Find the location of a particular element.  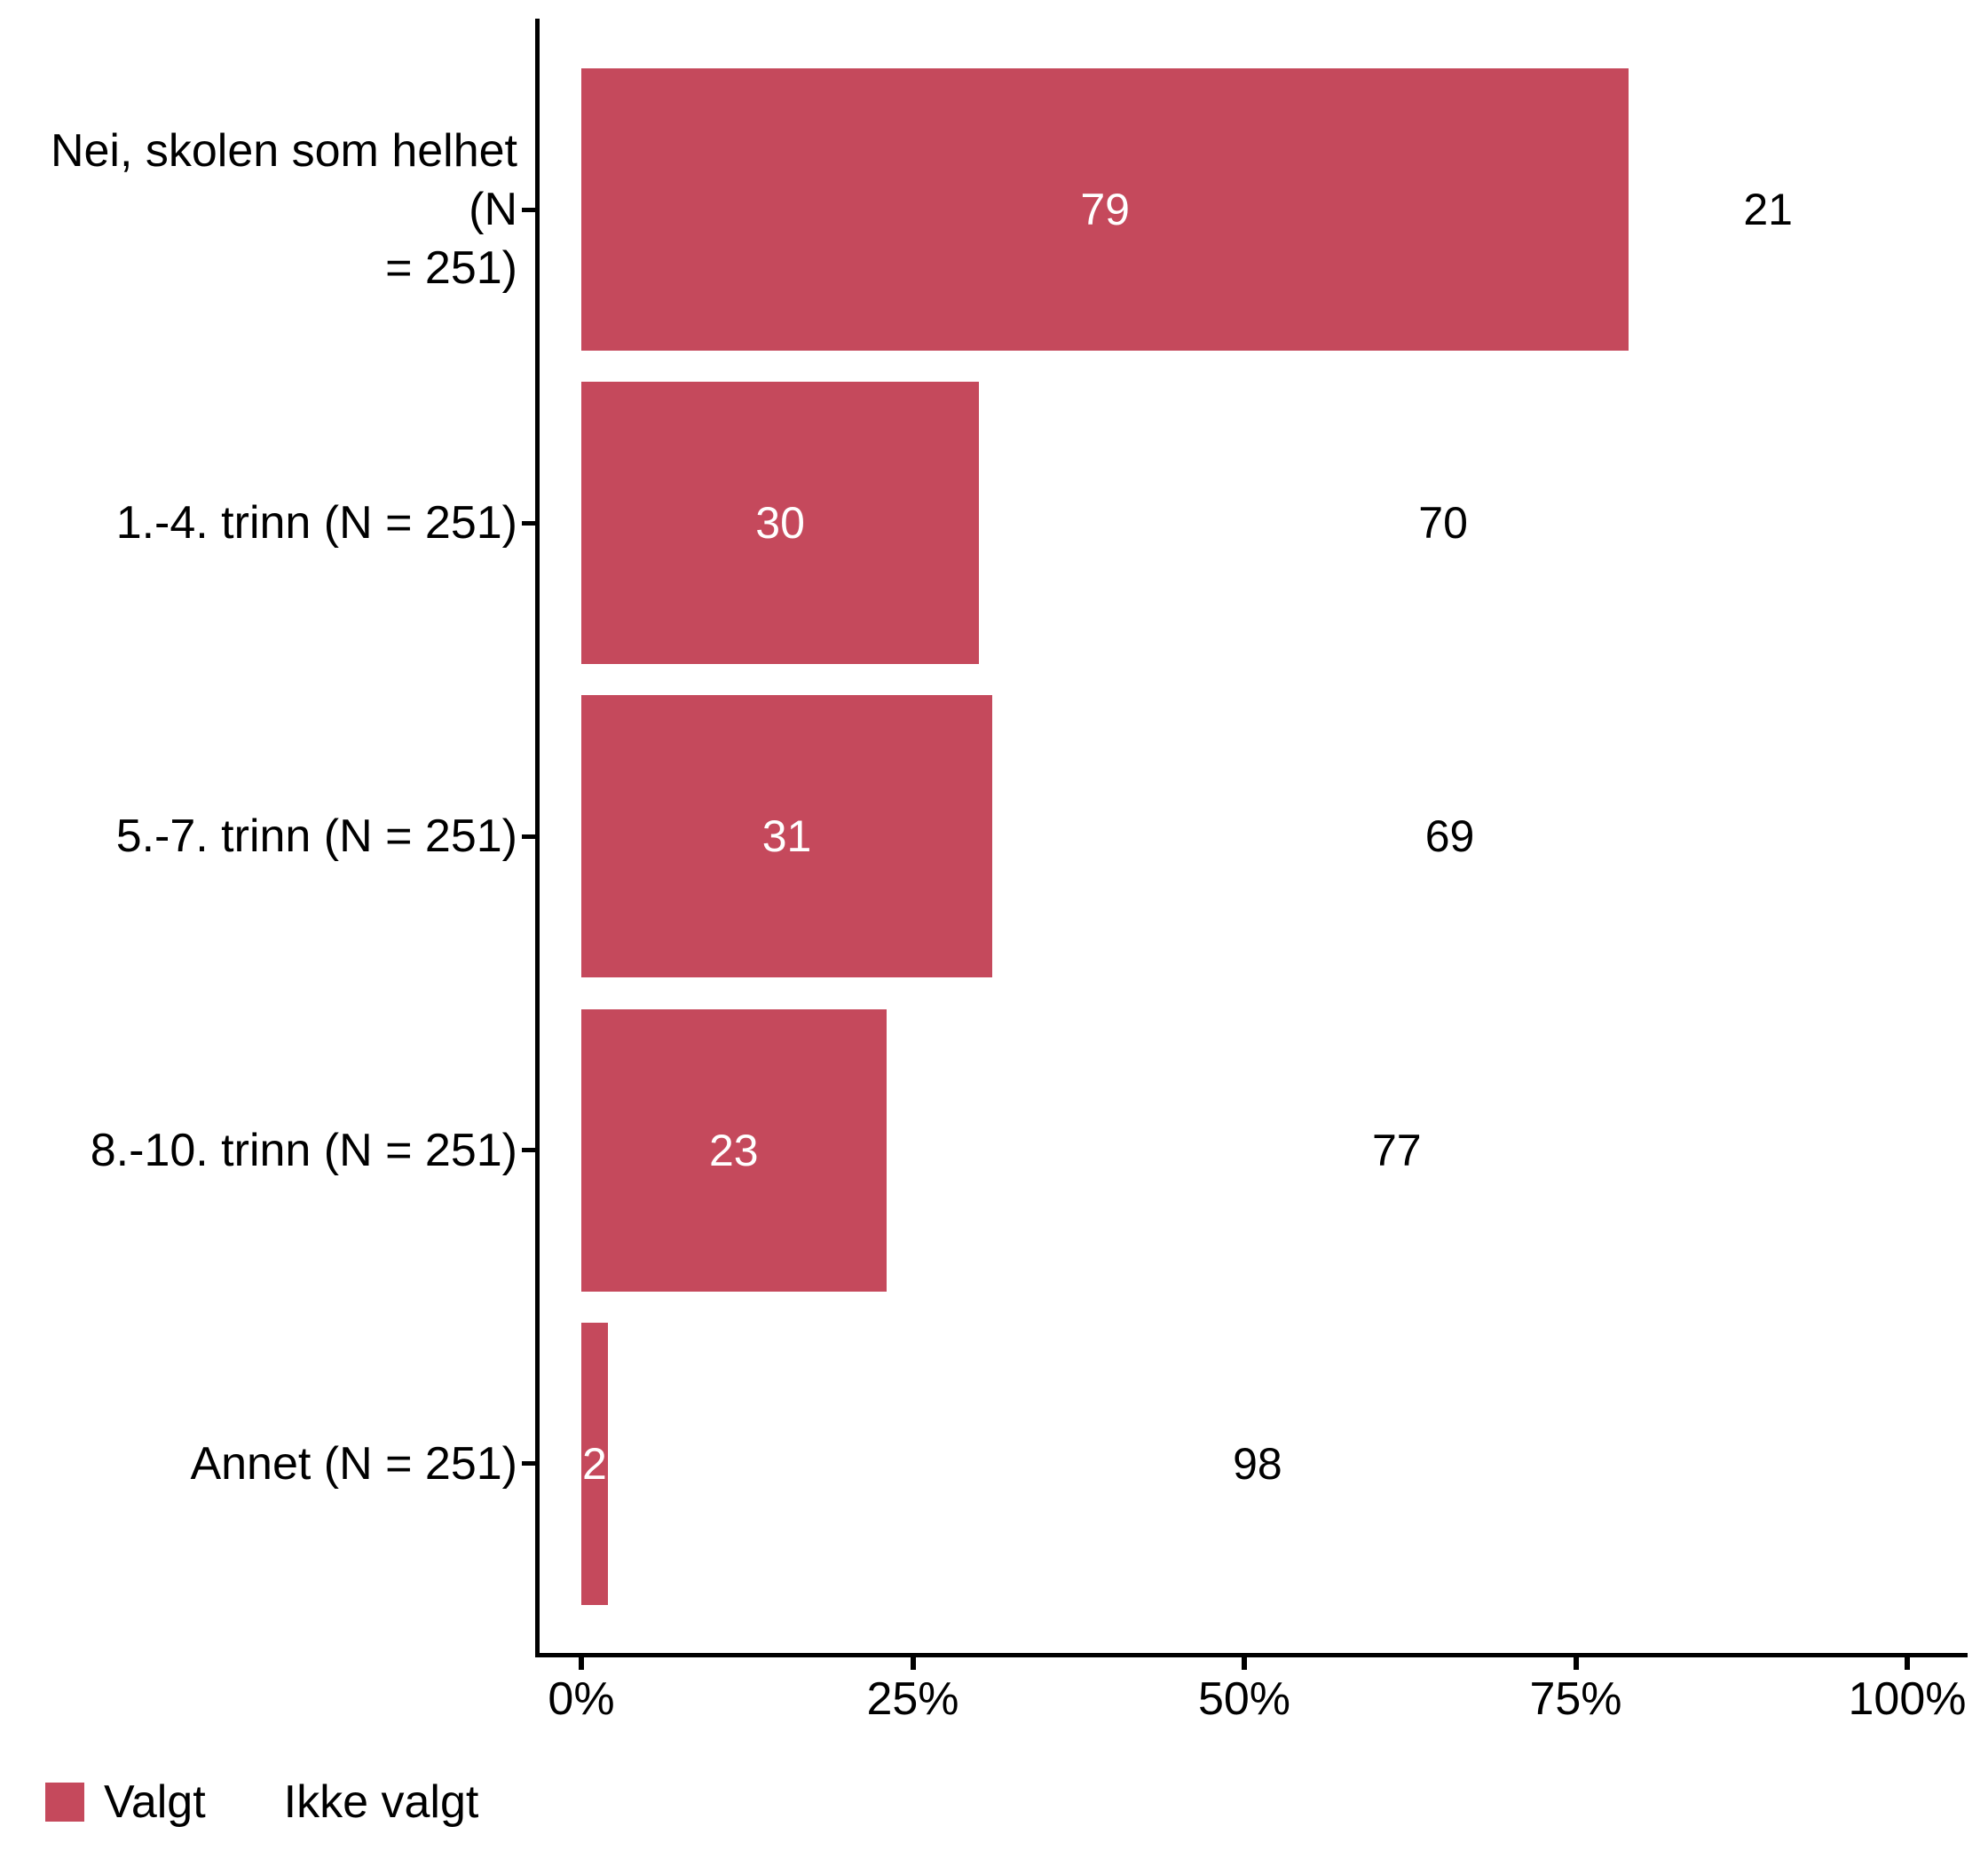

legend-label-ikke-valgt: Ikke valgt is located at coordinates (381, 1802).